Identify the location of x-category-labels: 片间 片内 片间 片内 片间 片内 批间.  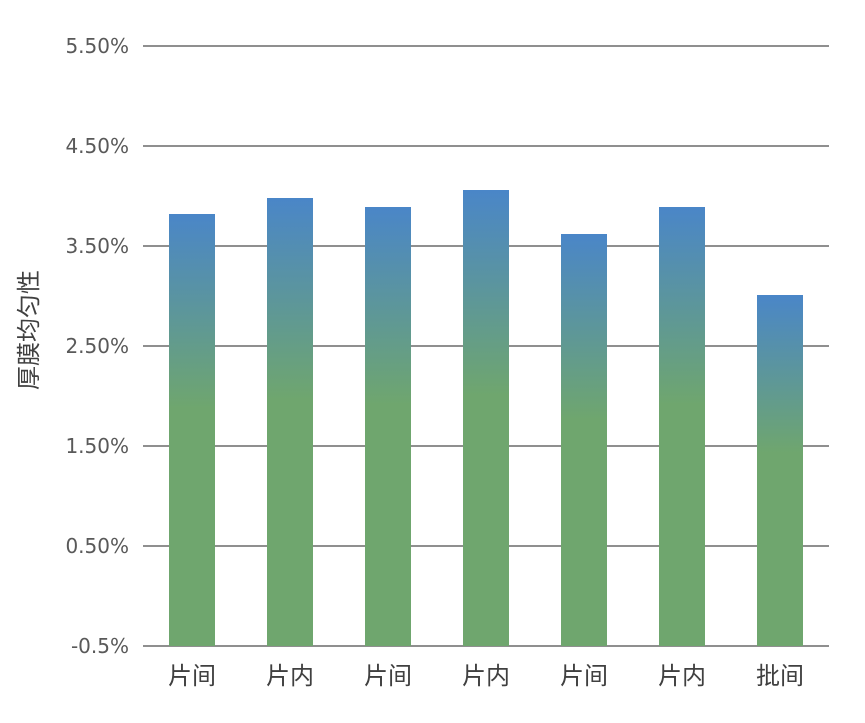
(486, 676).